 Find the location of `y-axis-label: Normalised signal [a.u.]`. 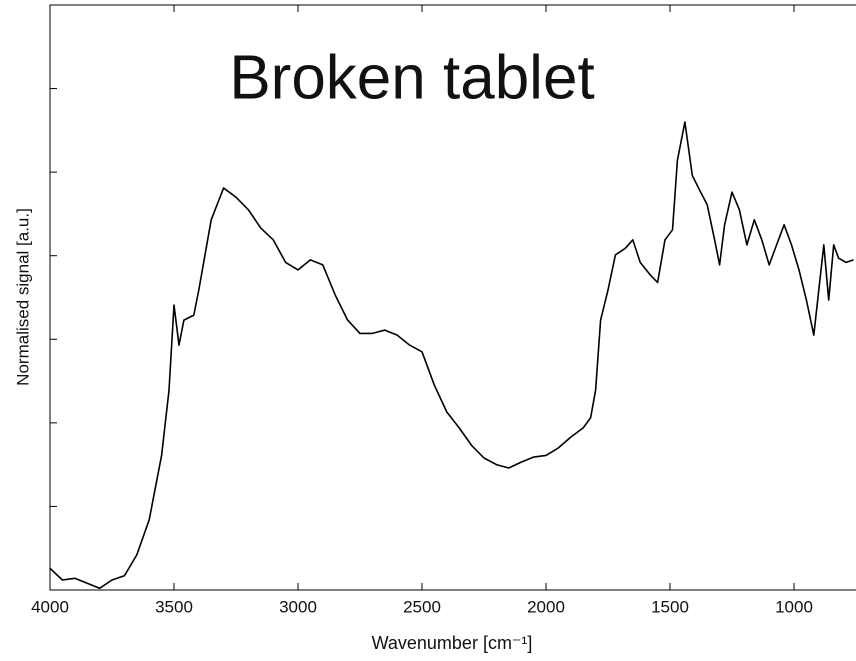

y-axis-label: Normalised signal [a.u.] is located at coordinates (22, 297).